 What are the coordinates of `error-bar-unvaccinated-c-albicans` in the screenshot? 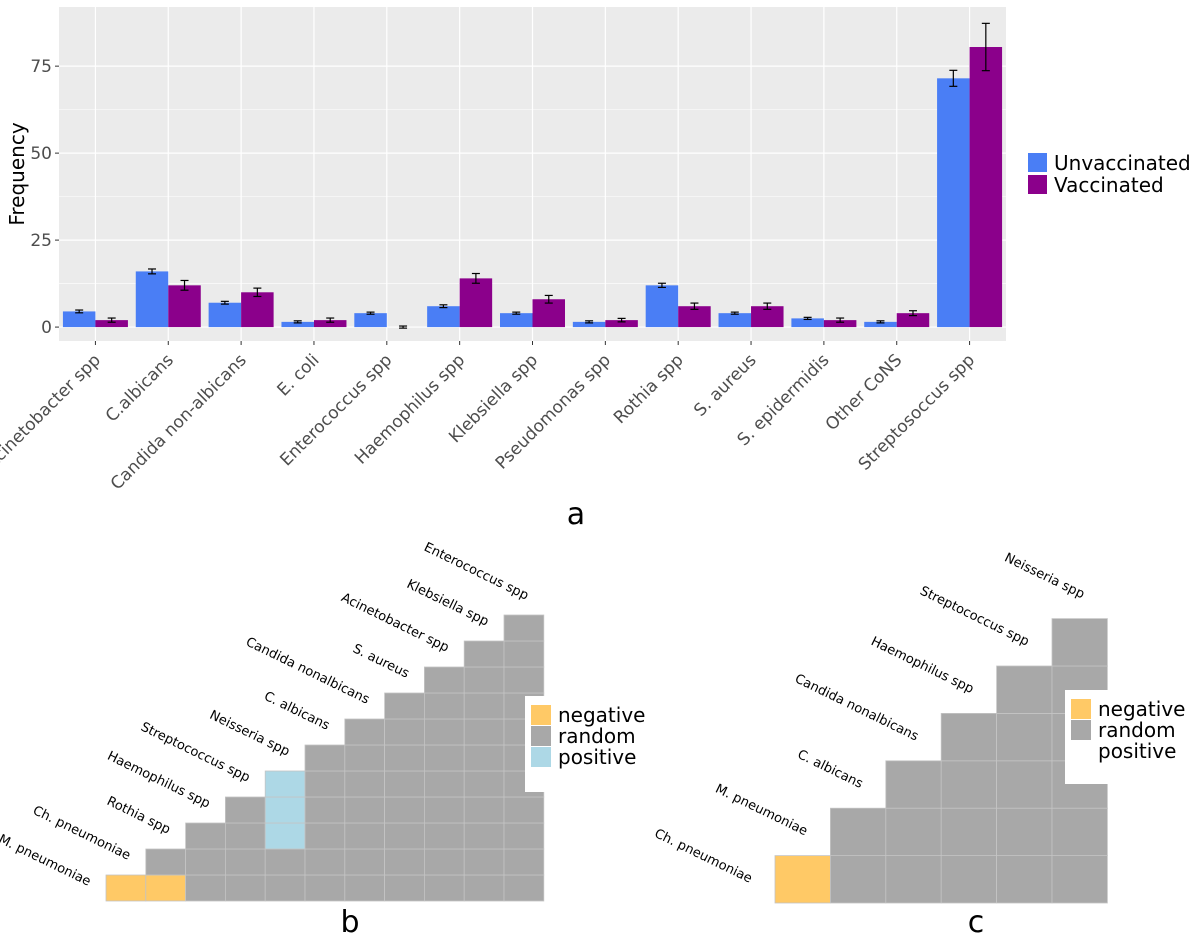 It's located at (152, 271).